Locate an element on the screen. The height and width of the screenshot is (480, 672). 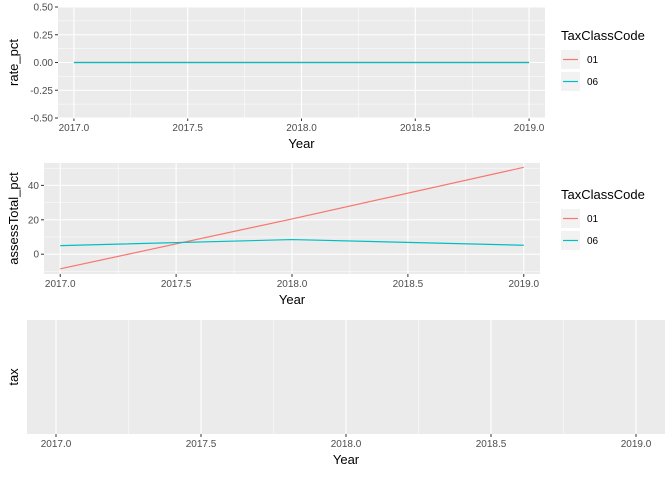
y-tick-label: 0 is located at coordinates (36, 255).